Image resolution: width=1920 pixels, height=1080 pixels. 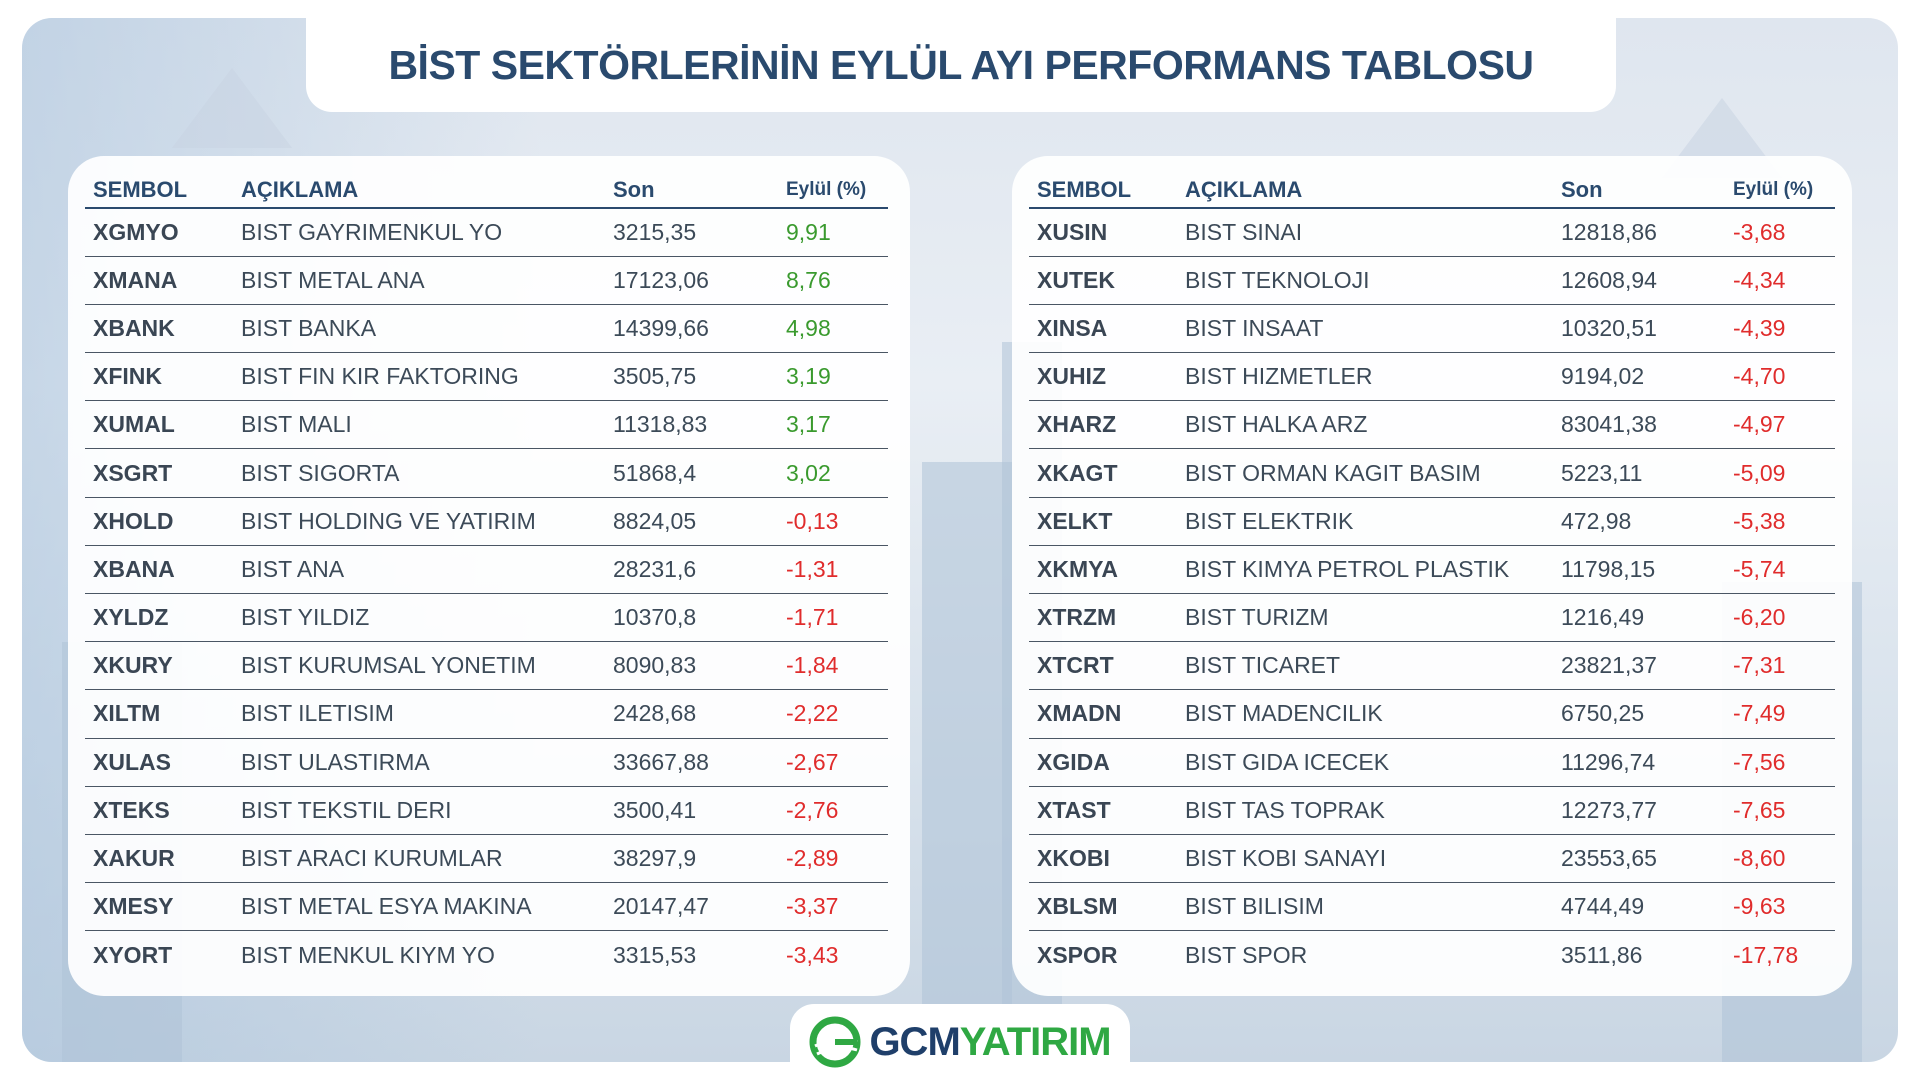 I want to click on row-description: BIST INSAAT, so click(x=1365, y=329).